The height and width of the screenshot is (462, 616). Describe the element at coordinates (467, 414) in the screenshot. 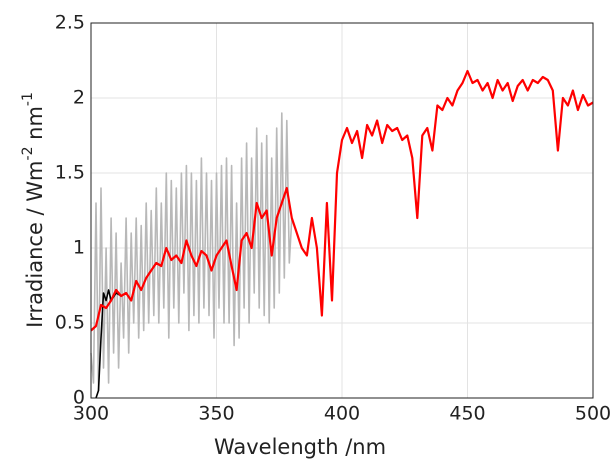

I see `x-tick-label: 450` at that location.